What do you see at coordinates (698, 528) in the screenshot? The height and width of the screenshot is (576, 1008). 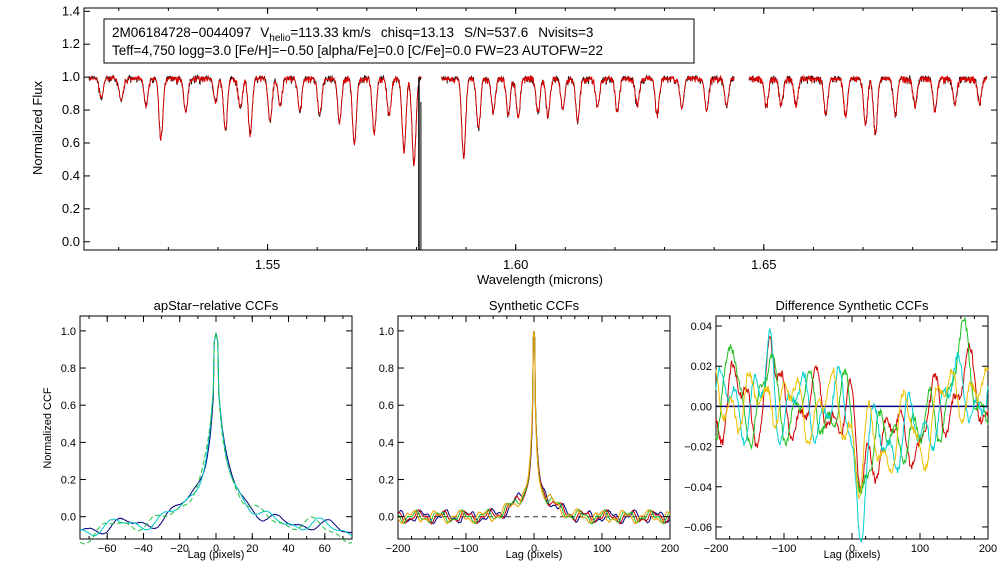 I see `y-tick-label: −0.06` at bounding box center [698, 528].